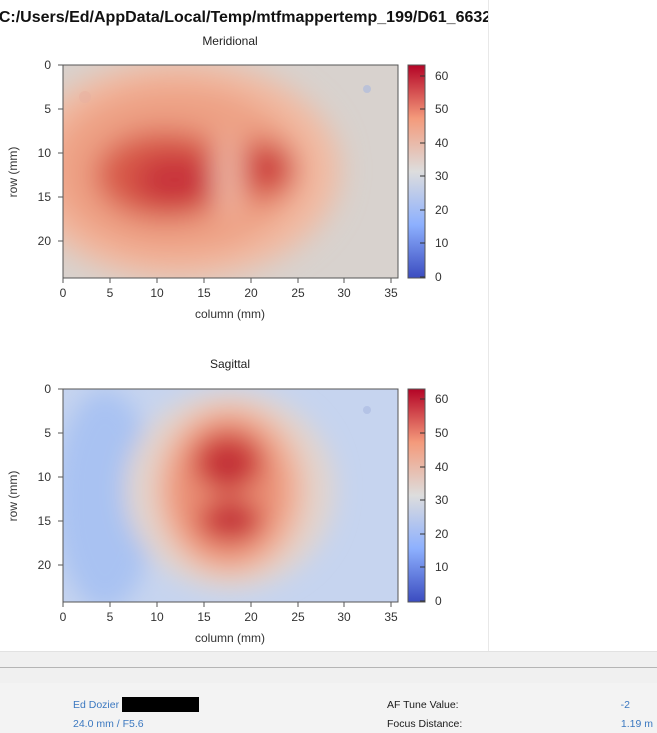 The width and height of the screenshot is (657, 733). I want to click on meridional-cbar-tick: 40, so click(442, 143).